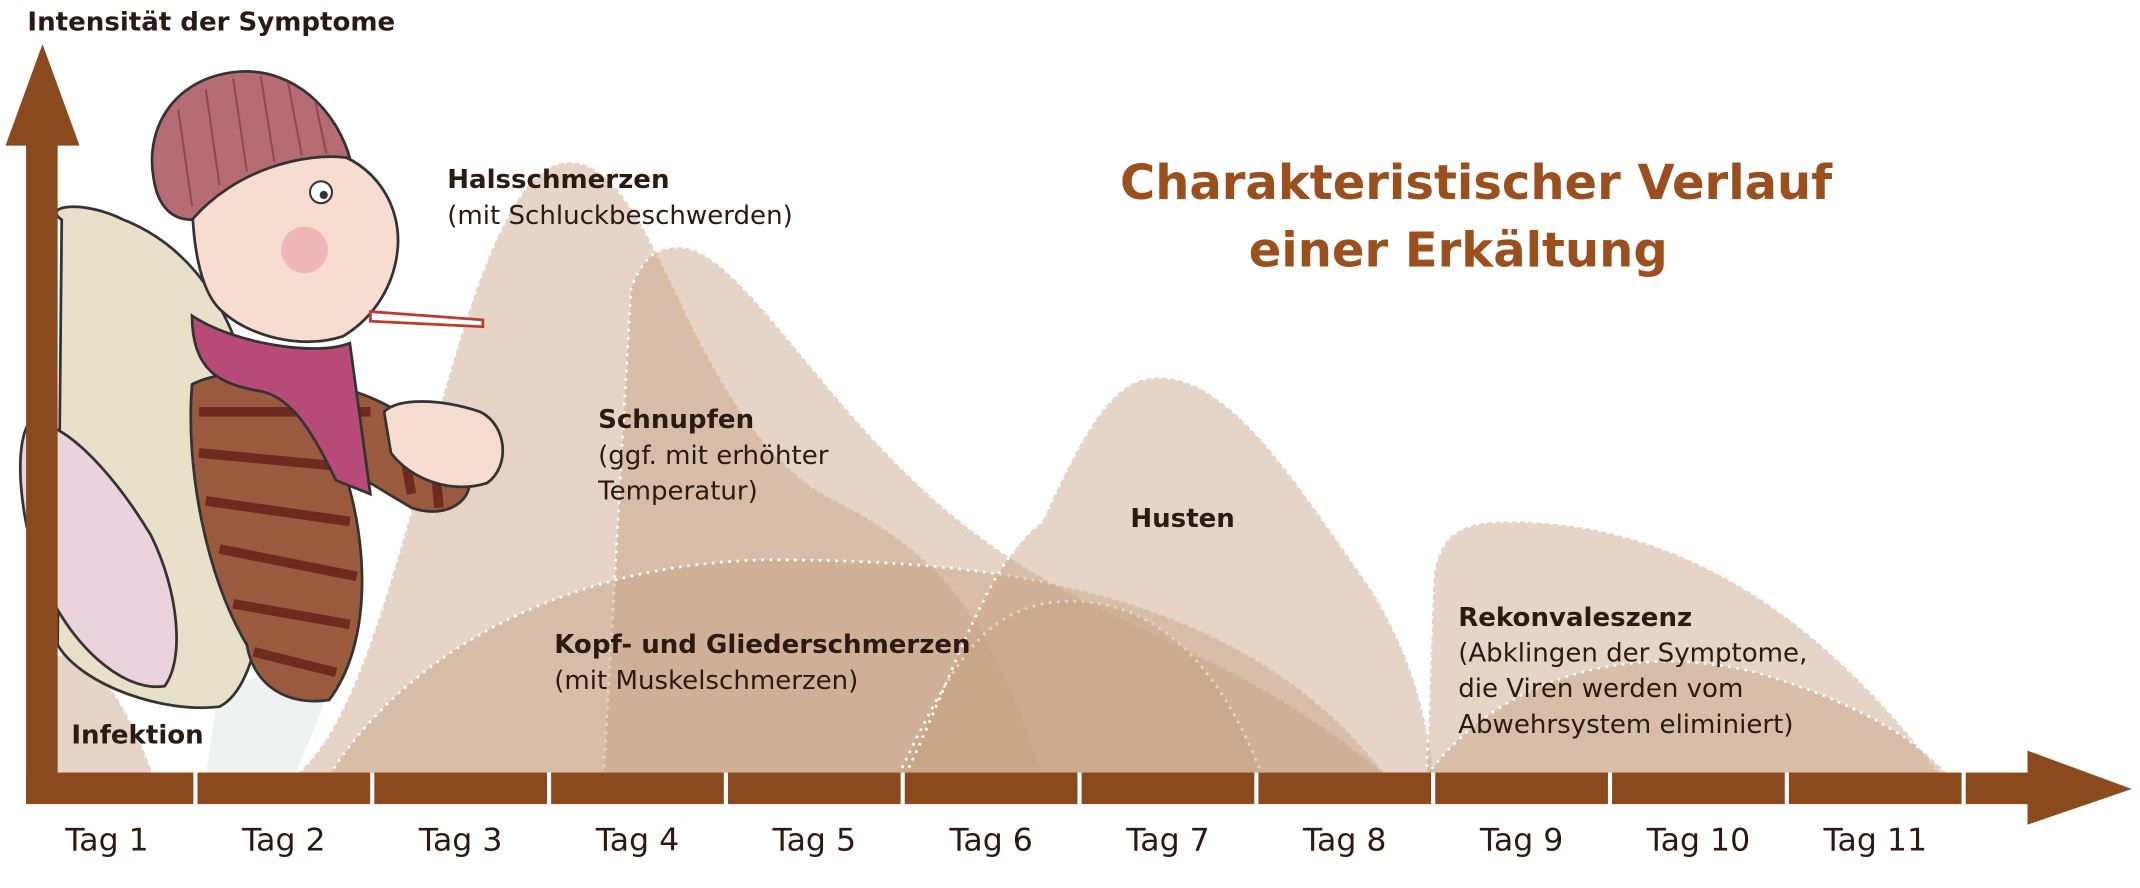  What do you see at coordinates (676, 420) in the screenshot?
I see `phase-name: Schnupfen` at bounding box center [676, 420].